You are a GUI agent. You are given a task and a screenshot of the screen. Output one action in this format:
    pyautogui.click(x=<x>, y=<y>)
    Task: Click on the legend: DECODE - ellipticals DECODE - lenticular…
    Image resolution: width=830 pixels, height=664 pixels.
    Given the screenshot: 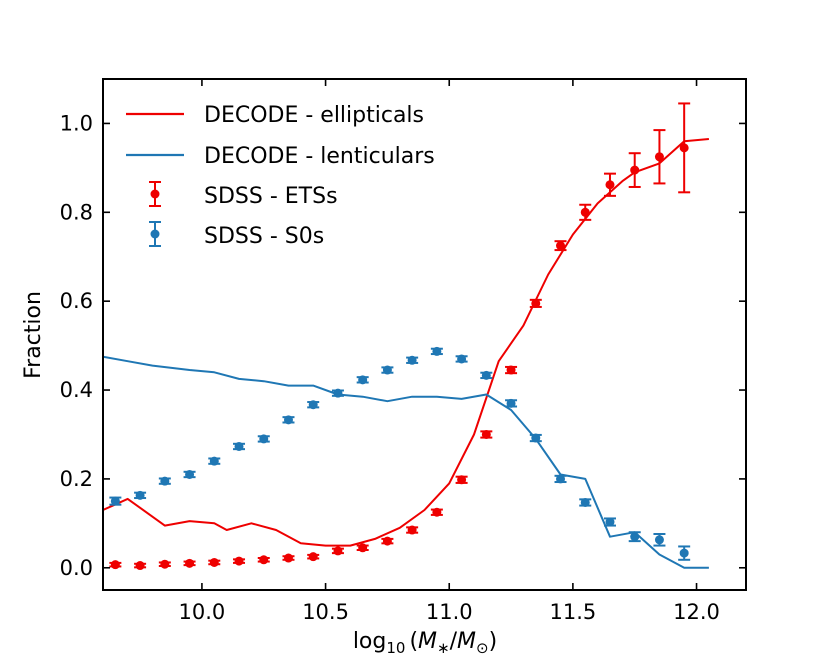 What is the action you would take?
    pyautogui.click(x=280, y=176)
    